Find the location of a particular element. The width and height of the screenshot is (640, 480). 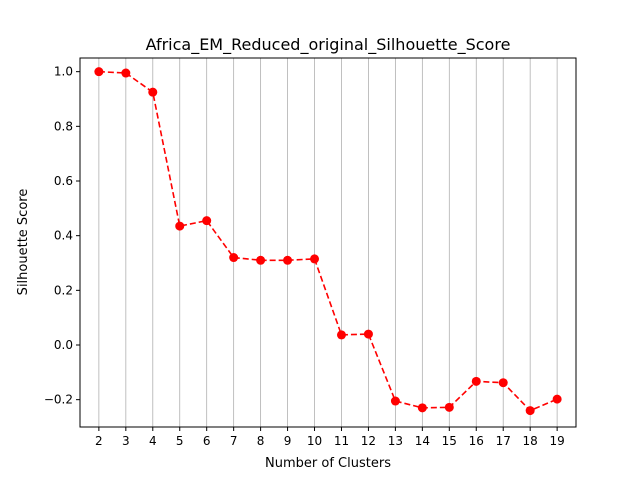

x-tick-label-9: 9 is located at coordinates (288, 441).